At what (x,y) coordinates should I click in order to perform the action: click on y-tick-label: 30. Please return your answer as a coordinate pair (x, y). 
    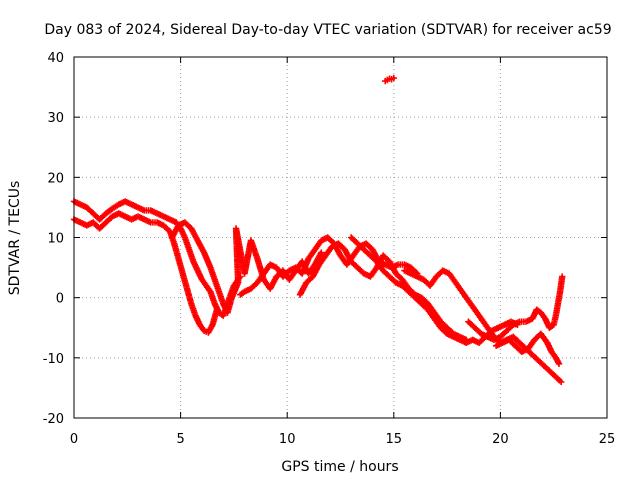
    Looking at the image, I should click on (55, 118).